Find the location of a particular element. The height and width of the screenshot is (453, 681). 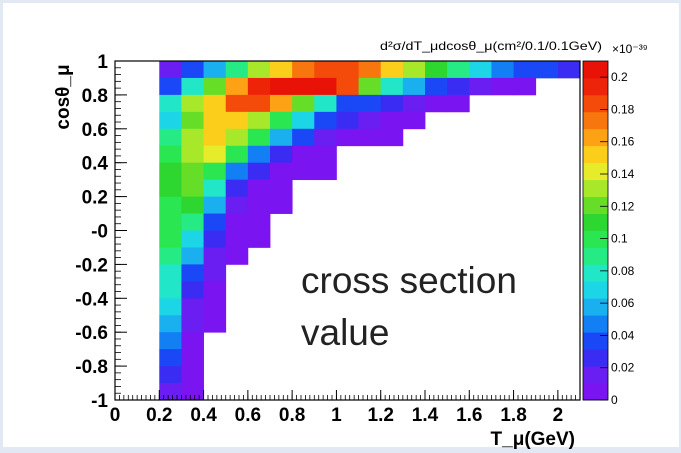

z-tick-label: 0.08 is located at coordinates (623, 271).